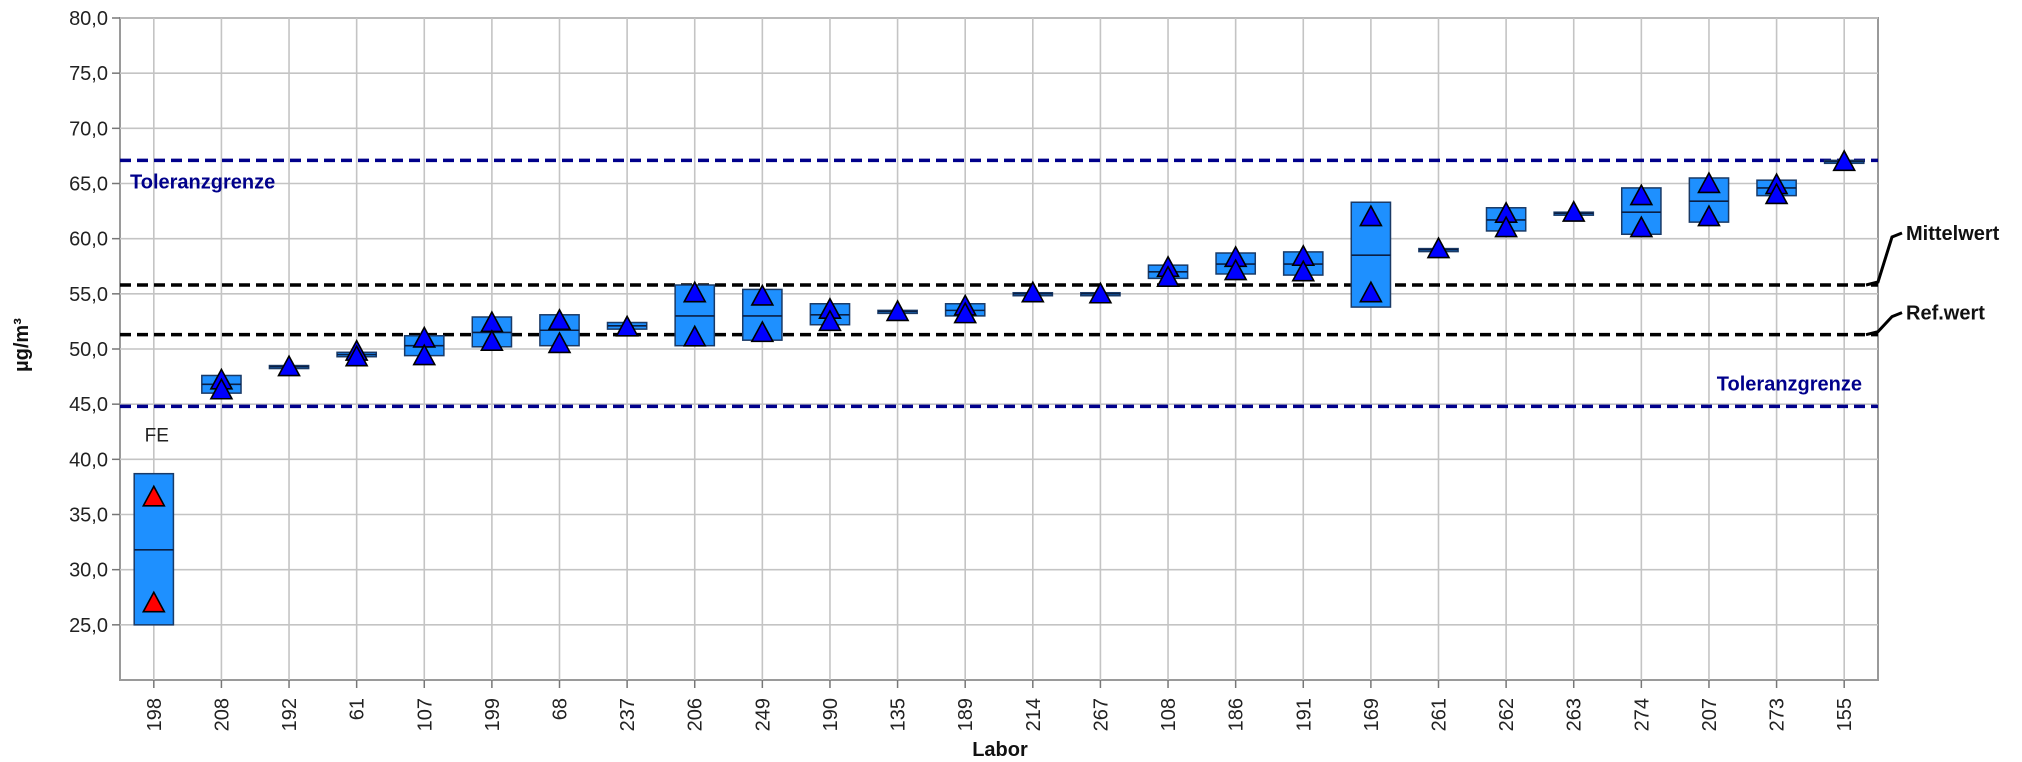  What do you see at coordinates (88, 571) in the screenshot?
I see `y-tick-label: 30,0` at bounding box center [88, 571].